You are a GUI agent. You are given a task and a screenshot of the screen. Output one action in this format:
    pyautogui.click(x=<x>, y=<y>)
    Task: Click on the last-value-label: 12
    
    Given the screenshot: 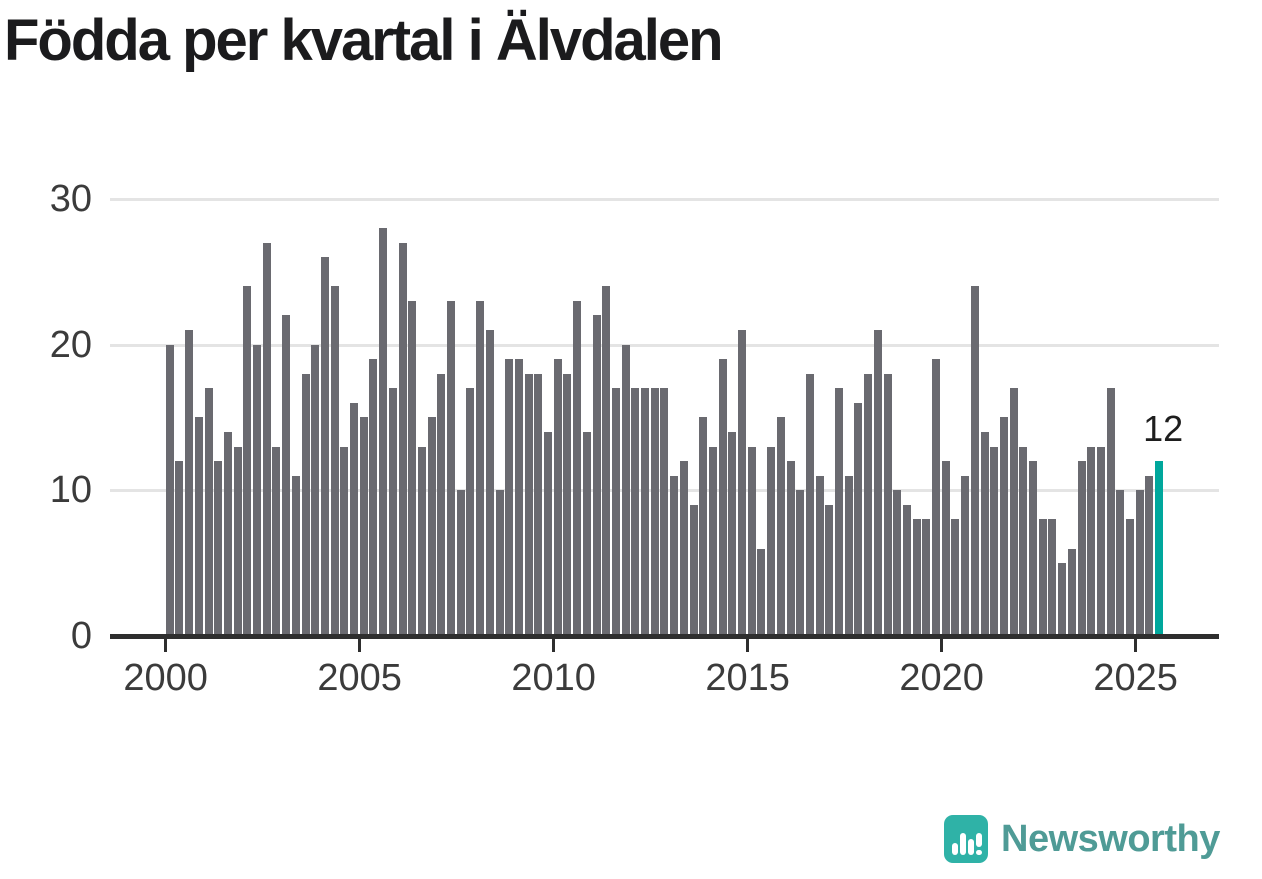 What is the action you would take?
    pyautogui.click(x=1163, y=429)
    